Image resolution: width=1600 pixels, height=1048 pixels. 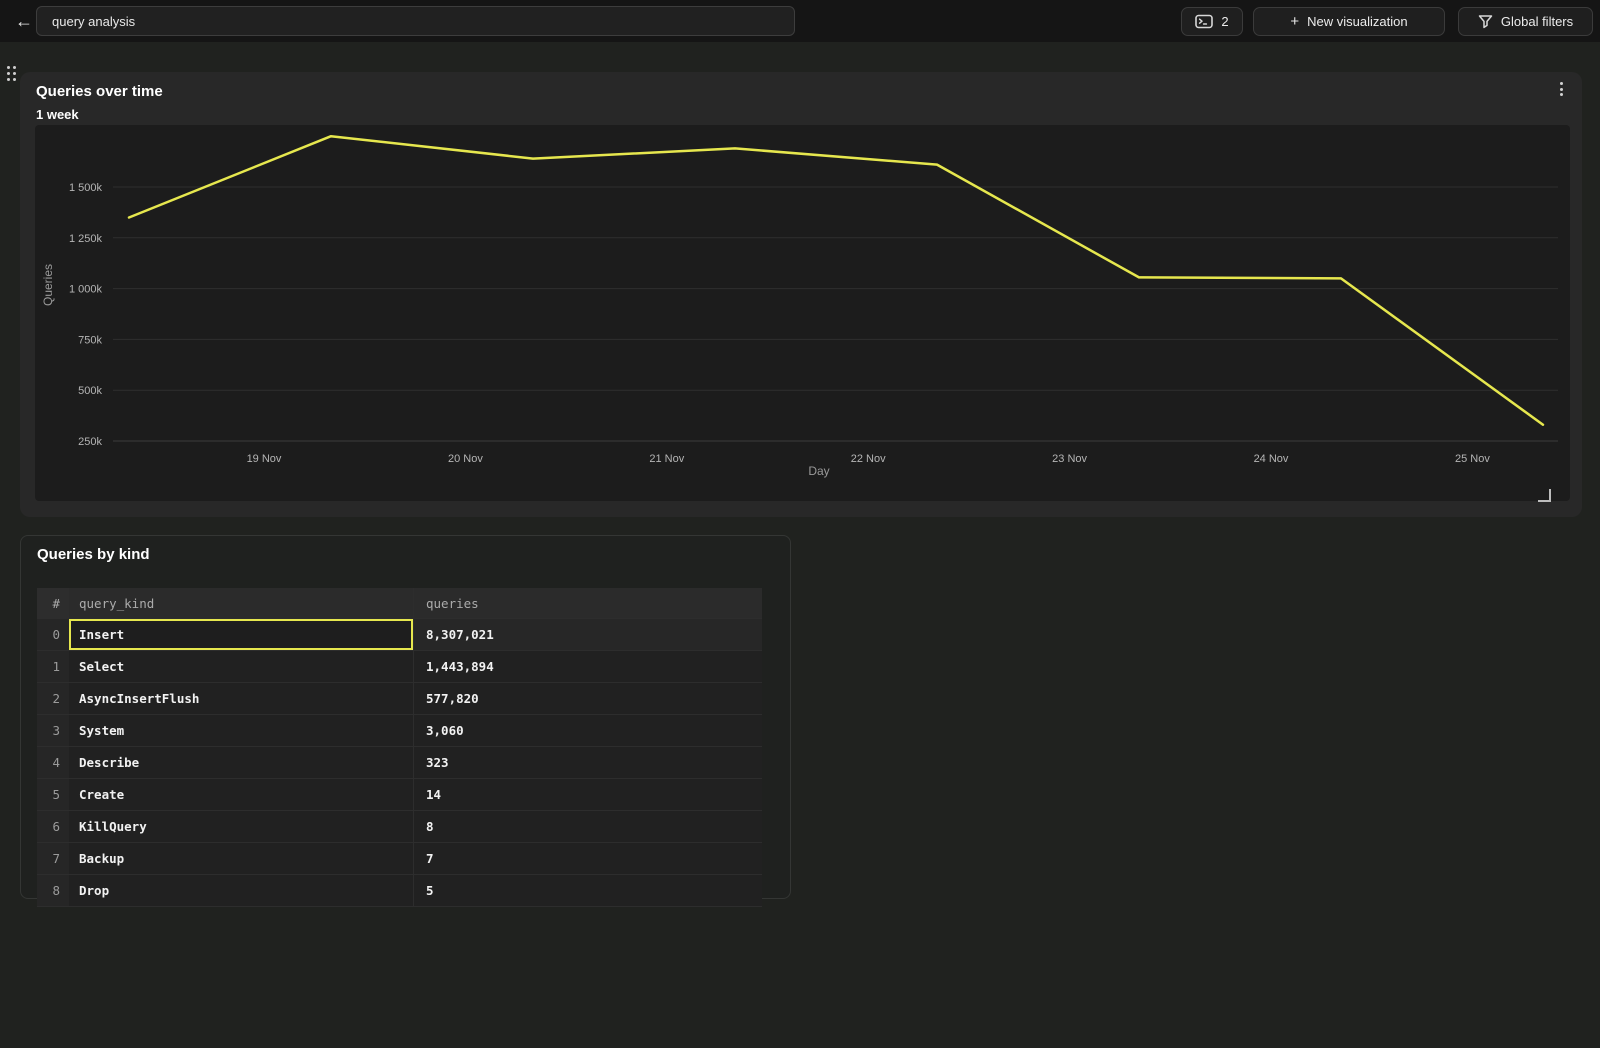 What do you see at coordinates (53, 826) in the screenshot?
I see `cell-row-index: 6` at bounding box center [53, 826].